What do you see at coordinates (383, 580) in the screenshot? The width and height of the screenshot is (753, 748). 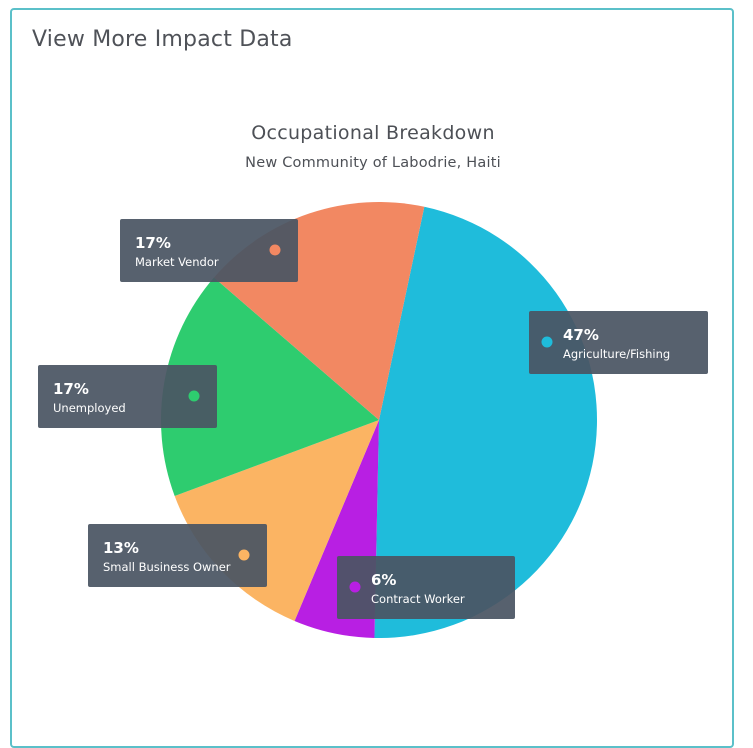 I see `slice-percent: 6%` at bounding box center [383, 580].